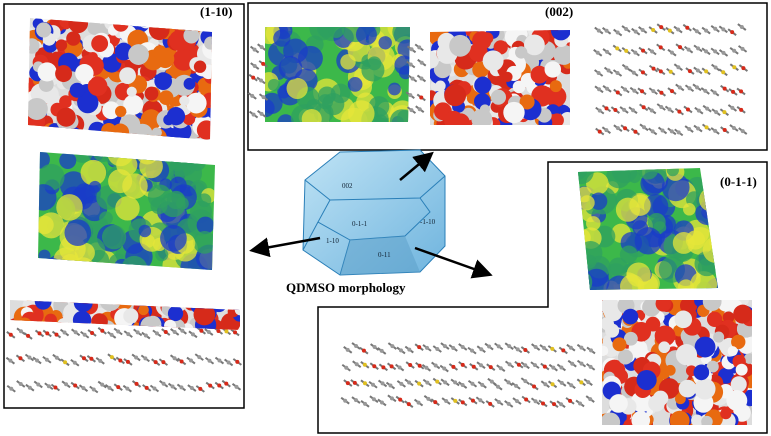 This screenshot has width=771, height=436. I want to click on caption: QDMSO morphology, so click(346, 287).